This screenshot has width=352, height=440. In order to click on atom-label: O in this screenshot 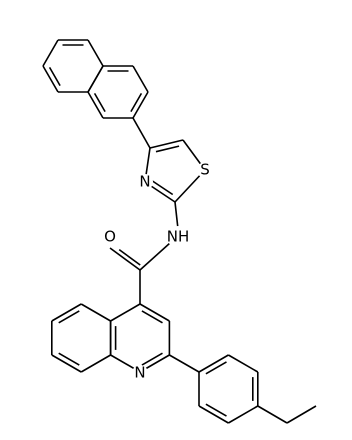, I will do `click(110, 237)`.